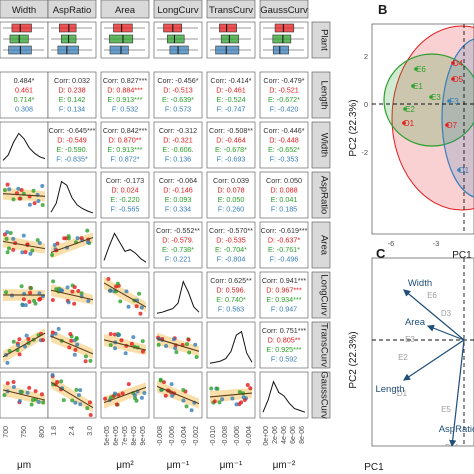 This screenshot has height=474, width=474. Describe the element at coordinates (231, 159) in the screenshot. I see `corr-text: F: -0.693` at that location.